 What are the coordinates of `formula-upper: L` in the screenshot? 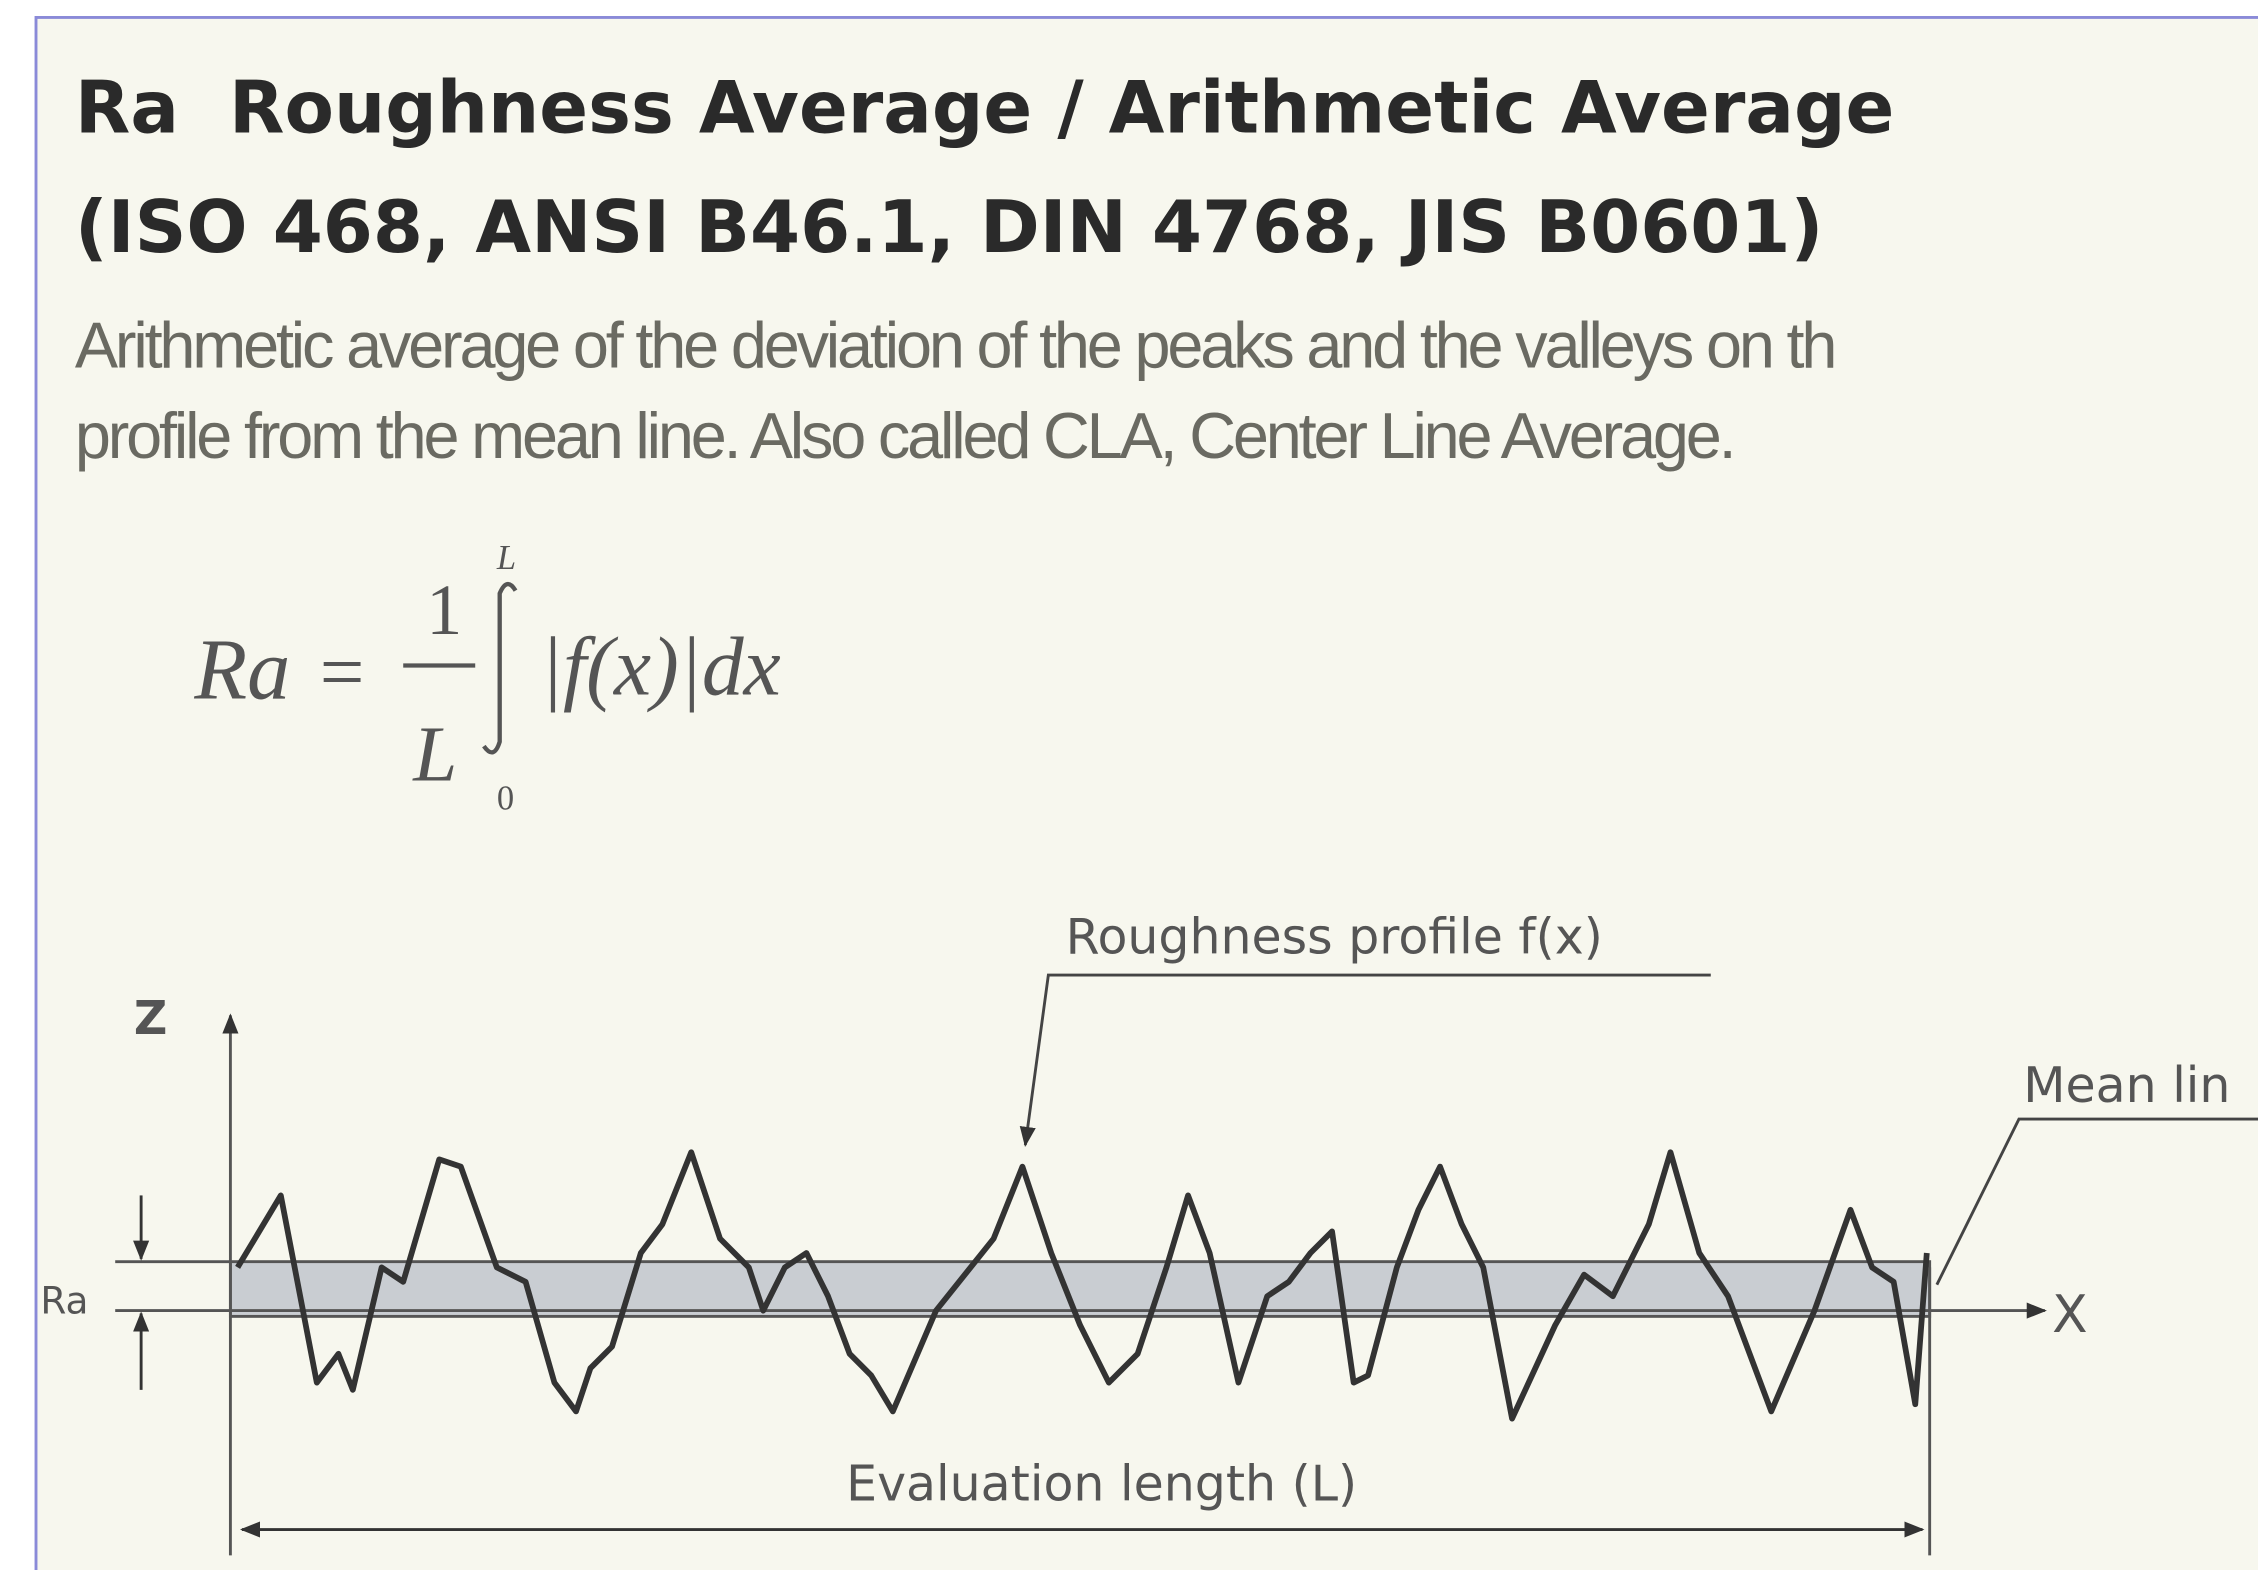 It's located at (506, 558).